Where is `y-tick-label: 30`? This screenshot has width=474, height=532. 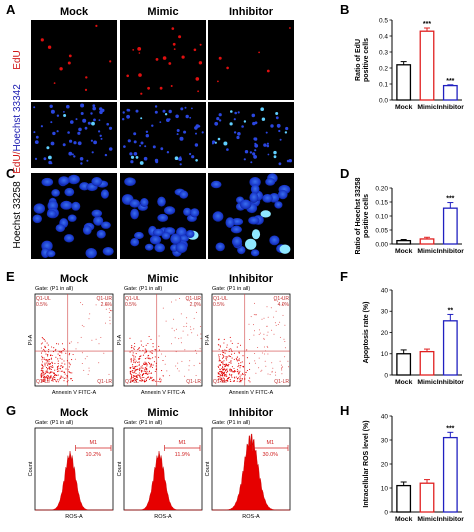 y-tick-label: 30 is located at coordinates (385, 312).